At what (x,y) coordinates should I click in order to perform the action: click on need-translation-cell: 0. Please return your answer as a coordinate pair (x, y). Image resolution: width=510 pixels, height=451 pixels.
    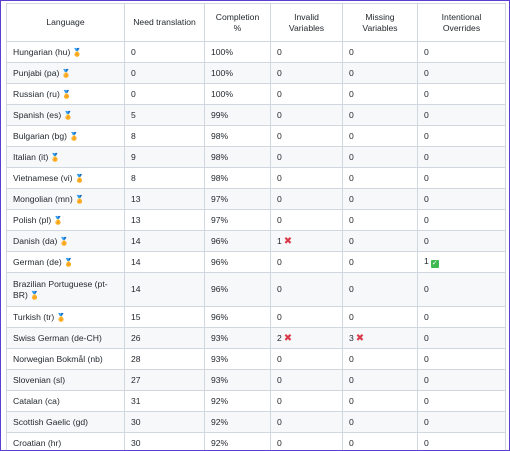
    Looking at the image, I should click on (164, 73).